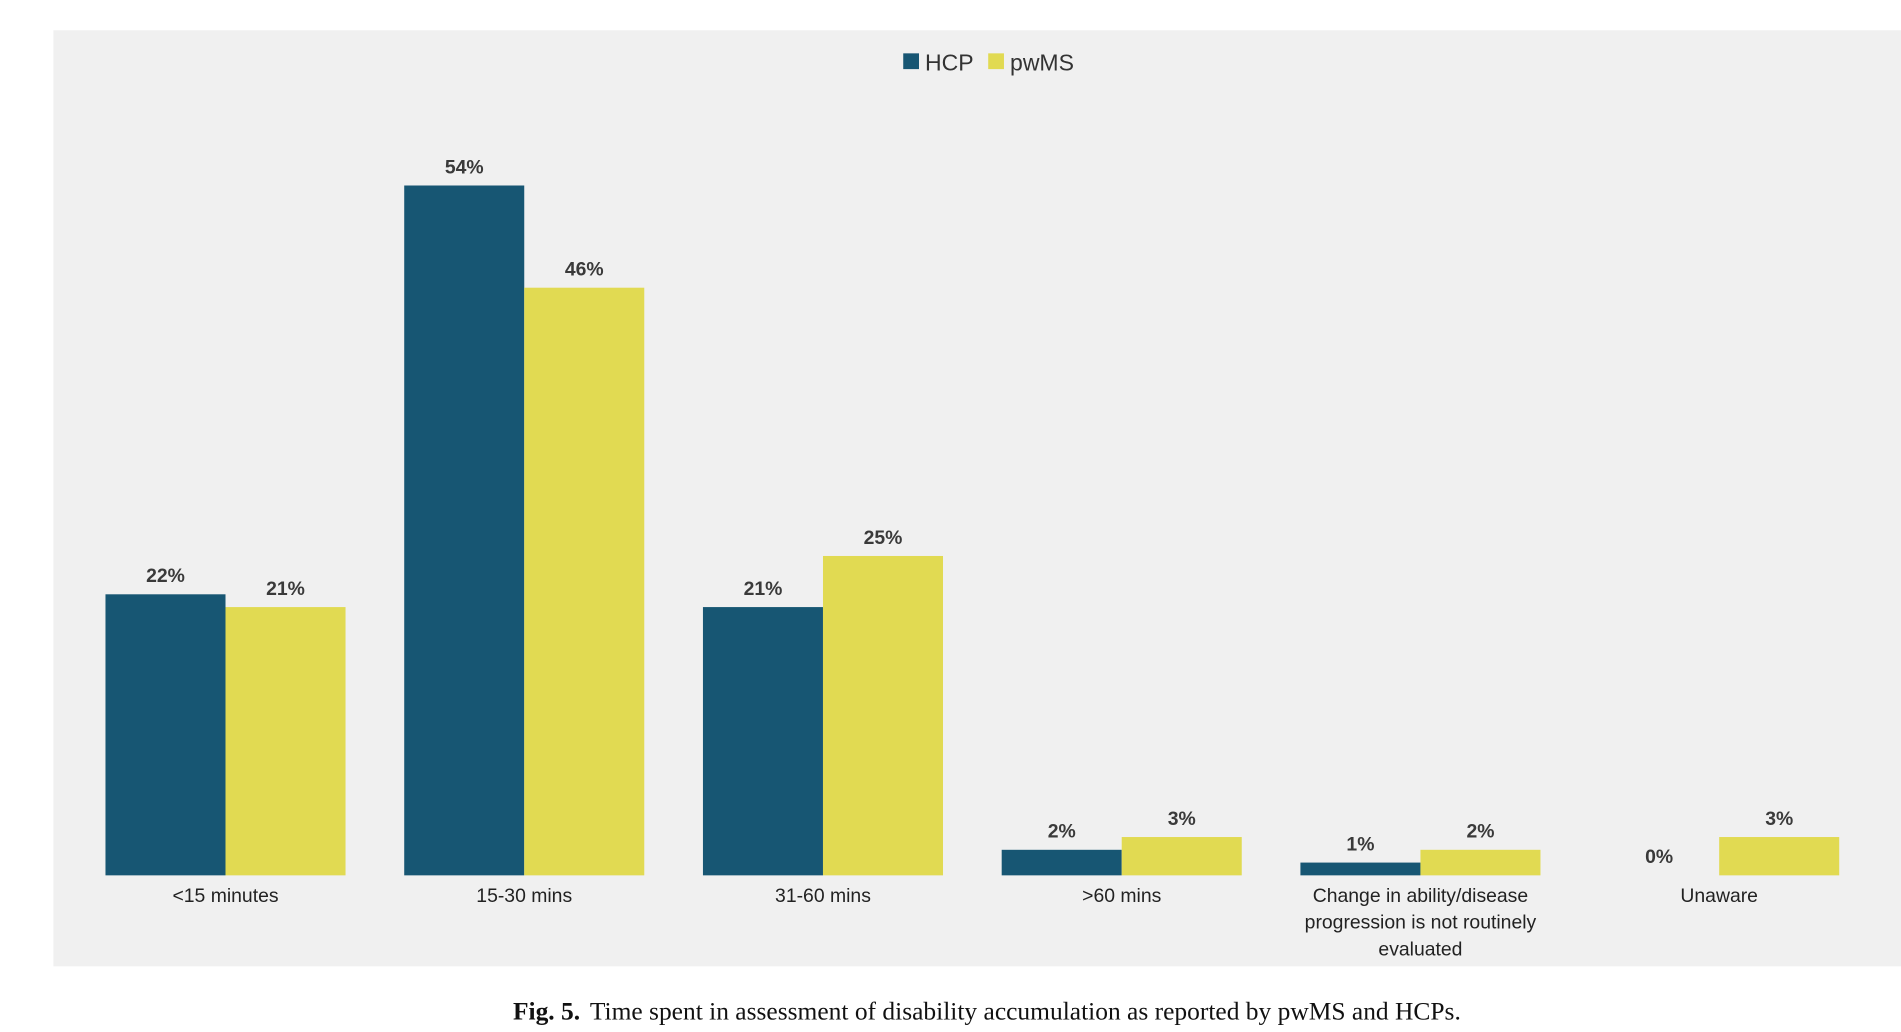  I want to click on legend-label: pwMS, so click(1042, 62).